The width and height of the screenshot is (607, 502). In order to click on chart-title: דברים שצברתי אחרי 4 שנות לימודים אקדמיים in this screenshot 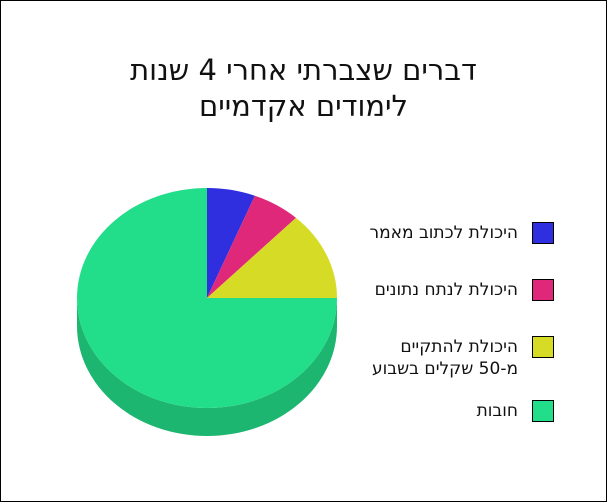, I will do `click(303, 88)`.